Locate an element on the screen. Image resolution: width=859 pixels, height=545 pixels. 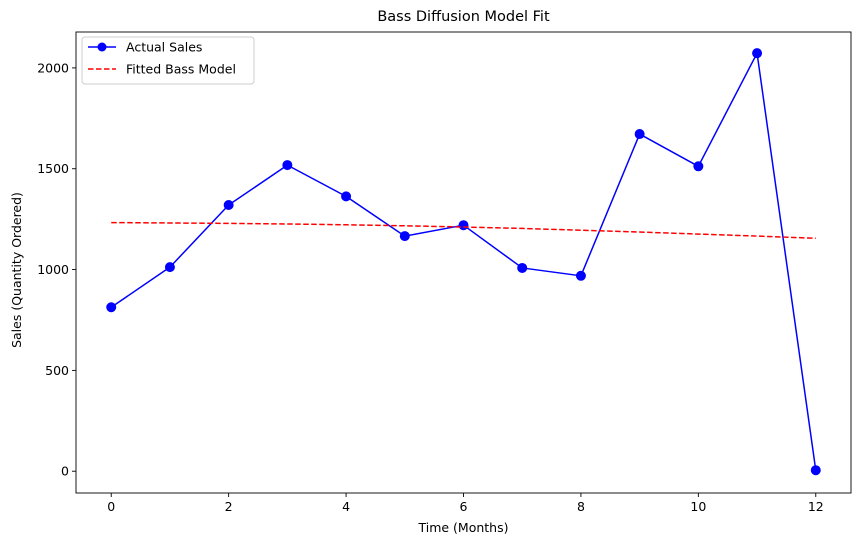
y-tick-label: 1000 is located at coordinates (53, 269).